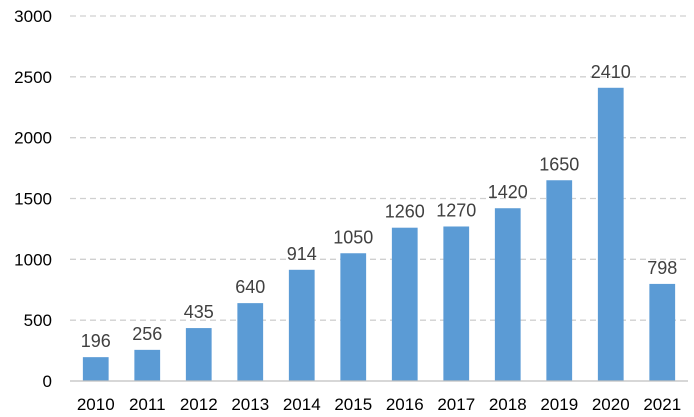 This screenshot has width=694, height=417. What do you see at coordinates (199, 312) in the screenshot?
I see `data-label: 435` at bounding box center [199, 312].